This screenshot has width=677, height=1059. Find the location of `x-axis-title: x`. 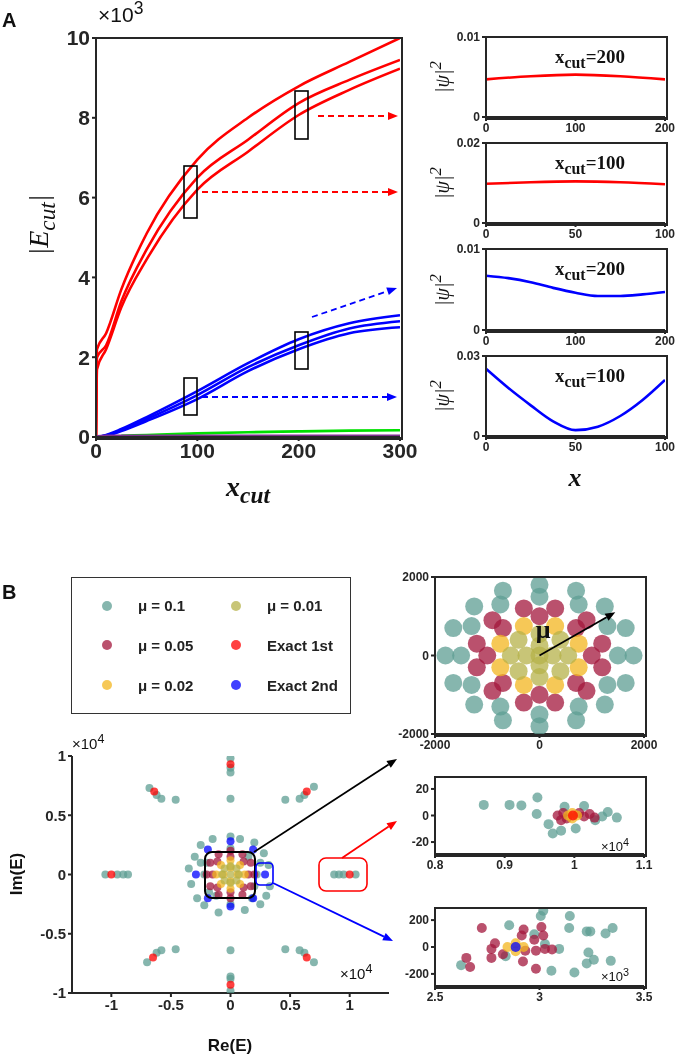

x-axis-title: x is located at coordinates (575, 477).